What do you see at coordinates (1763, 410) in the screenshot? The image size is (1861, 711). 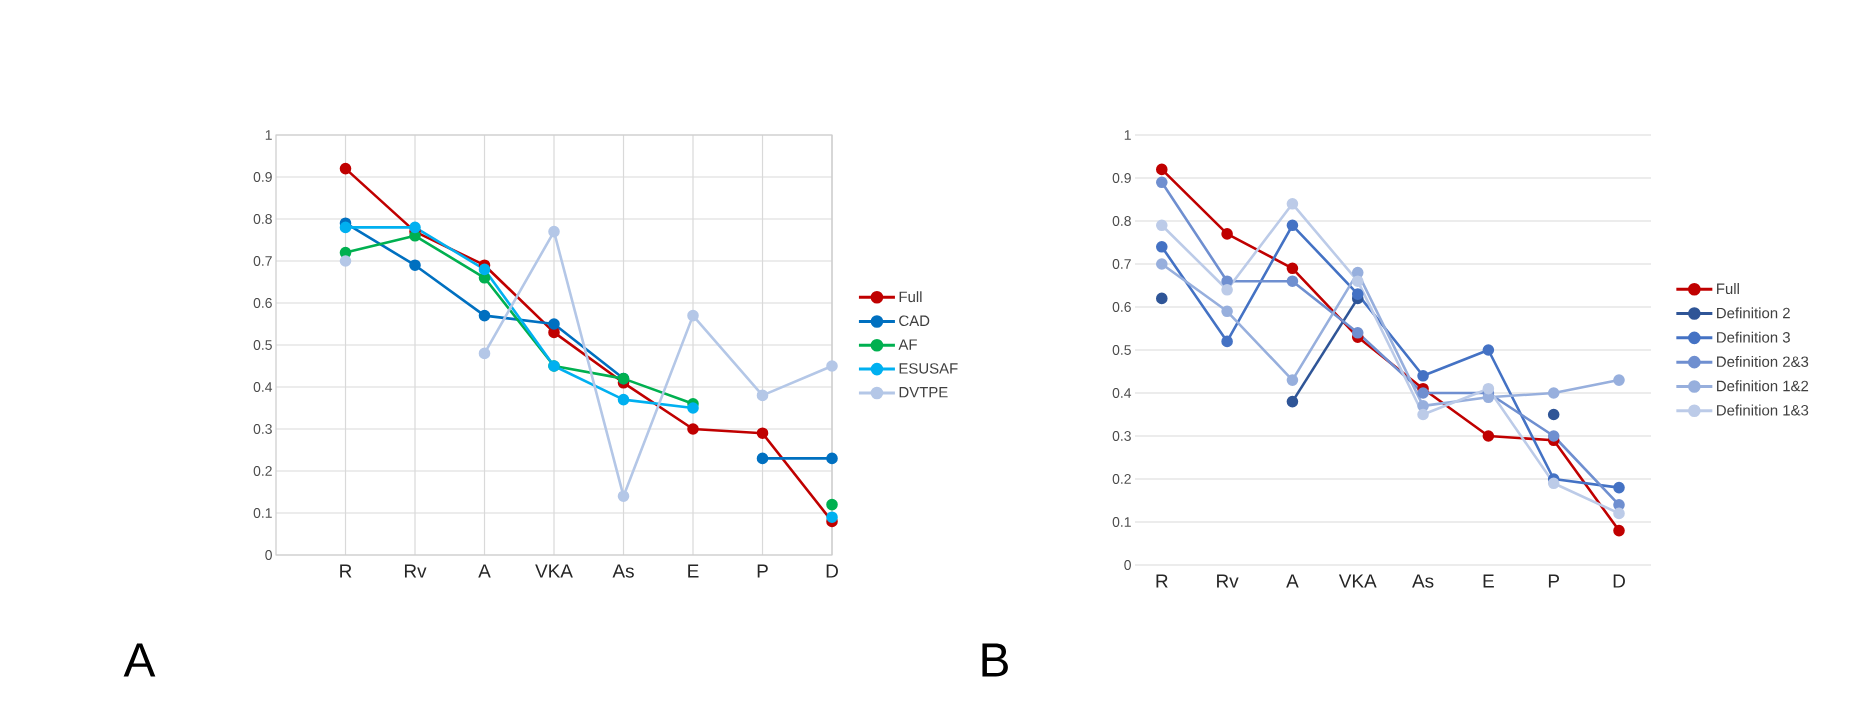 I see `legend-label: Definition 1&3` at bounding box center [1763, 410].